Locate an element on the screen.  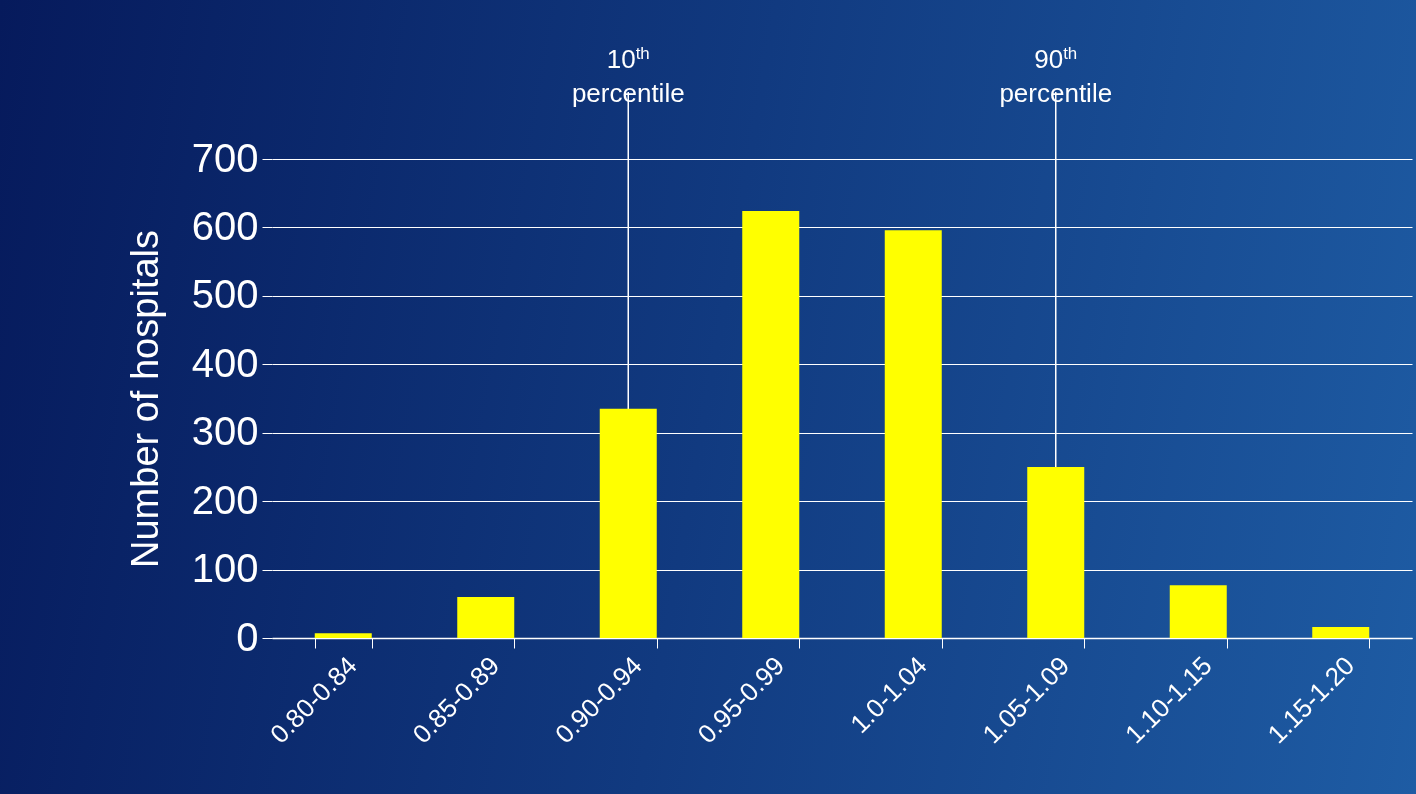
y-tick-label: 500 is located at coordinates (225, 294).